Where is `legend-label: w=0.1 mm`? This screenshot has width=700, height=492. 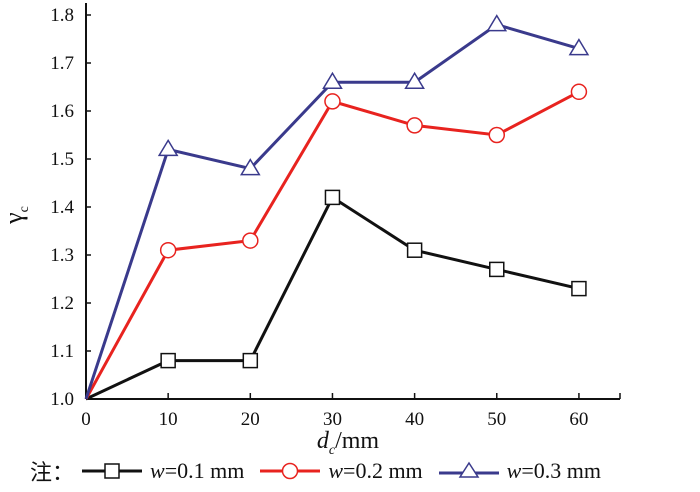 legend-label: w=0.1 mm is located at coordinates (197, 470).